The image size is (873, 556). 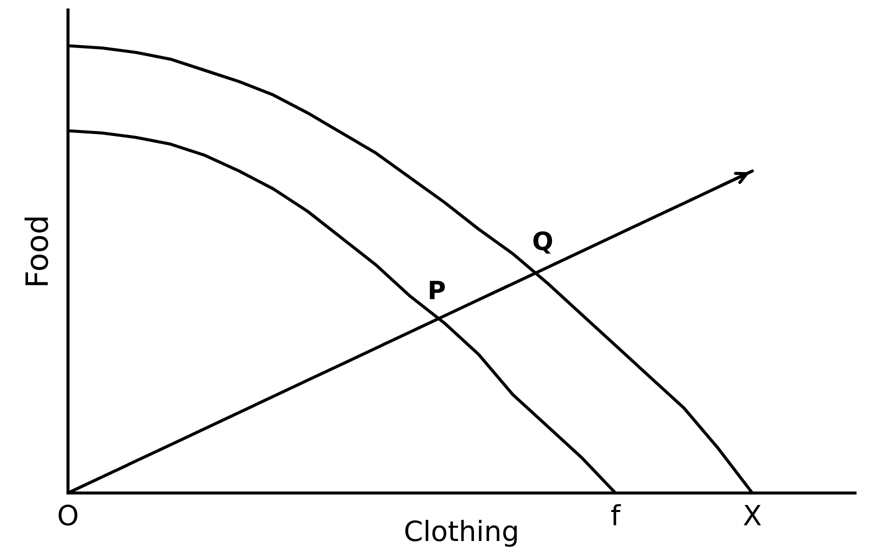 What do you see at coordinates (616, 515) in the screenshot?
I see `x-tick-label: f` at bounding box center [616, 515].